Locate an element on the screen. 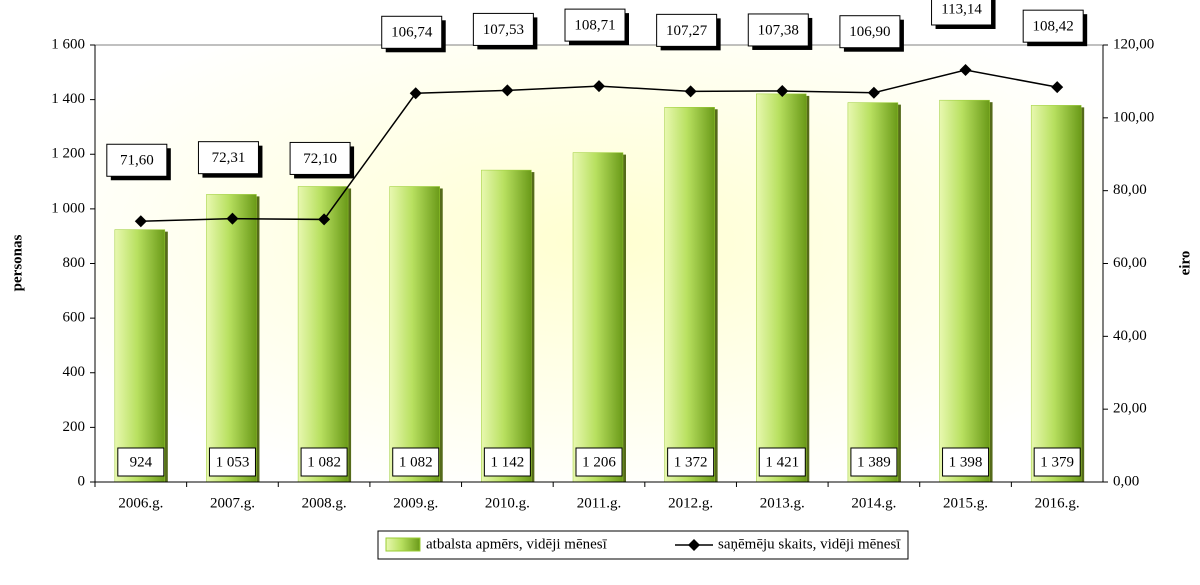 The height and width of the screenshot is (585, 1200). legend-frame is located at coordinates (643, 545).